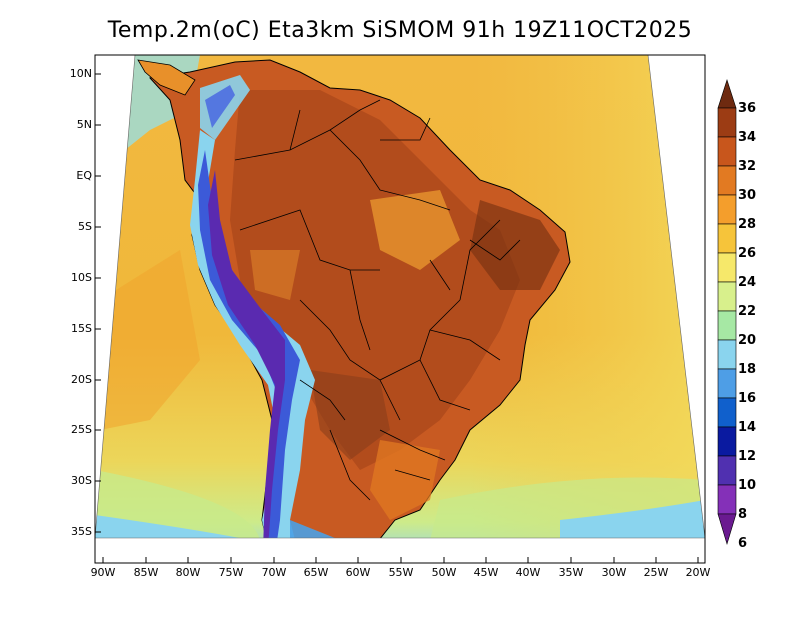 This screenshot has height=618, width=800. I want to click on colorbar-top-arrow, so click(727, 94).